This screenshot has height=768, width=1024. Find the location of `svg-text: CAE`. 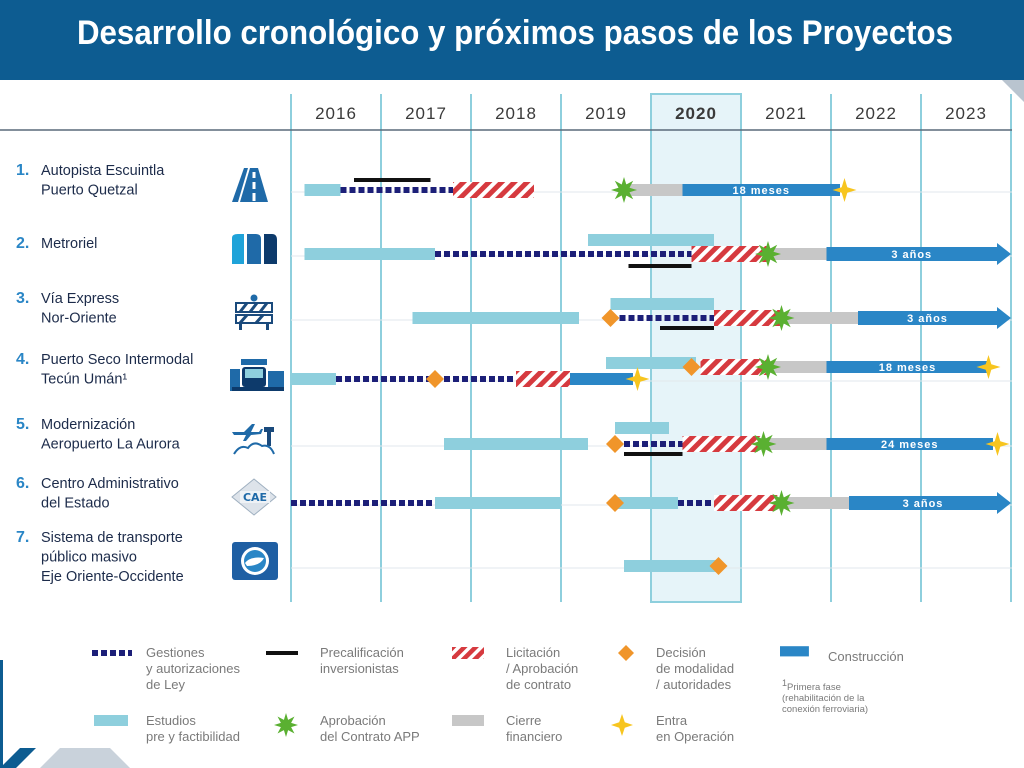

svg-text: CAE is located at coordinates (255, 497).